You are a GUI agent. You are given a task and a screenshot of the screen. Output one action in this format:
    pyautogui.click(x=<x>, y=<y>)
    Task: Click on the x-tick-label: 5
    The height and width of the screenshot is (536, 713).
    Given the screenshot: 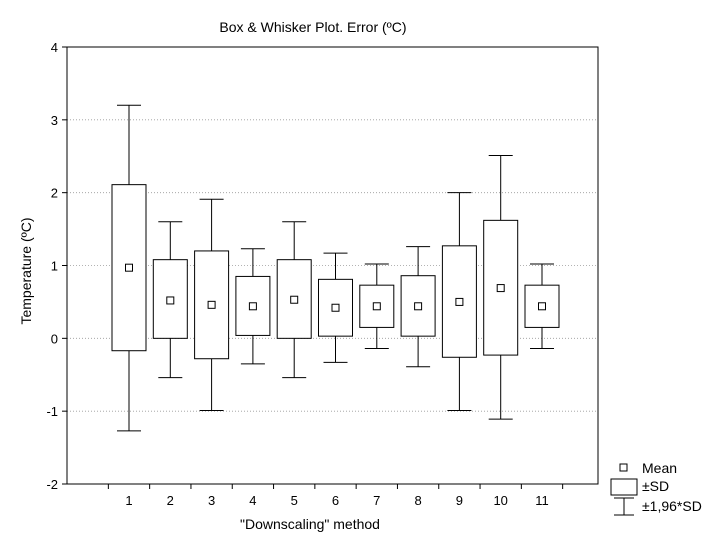 What is the action you would take?
    pyautogui.click(x=294, y=500)
    